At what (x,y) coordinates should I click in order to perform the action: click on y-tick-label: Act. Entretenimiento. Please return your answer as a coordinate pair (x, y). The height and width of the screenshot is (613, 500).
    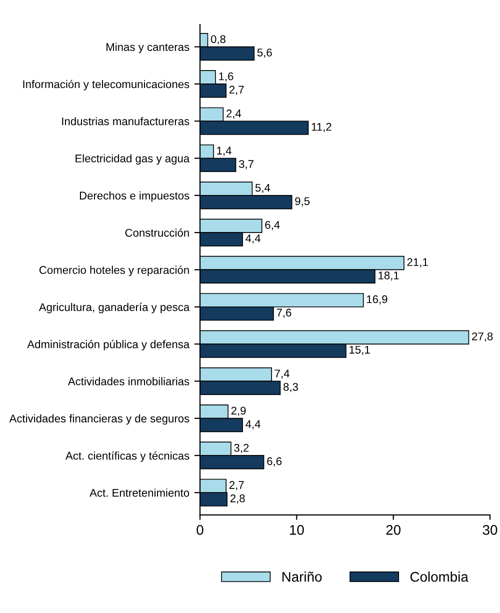
    Looking at the image, I should click on (140, 492).